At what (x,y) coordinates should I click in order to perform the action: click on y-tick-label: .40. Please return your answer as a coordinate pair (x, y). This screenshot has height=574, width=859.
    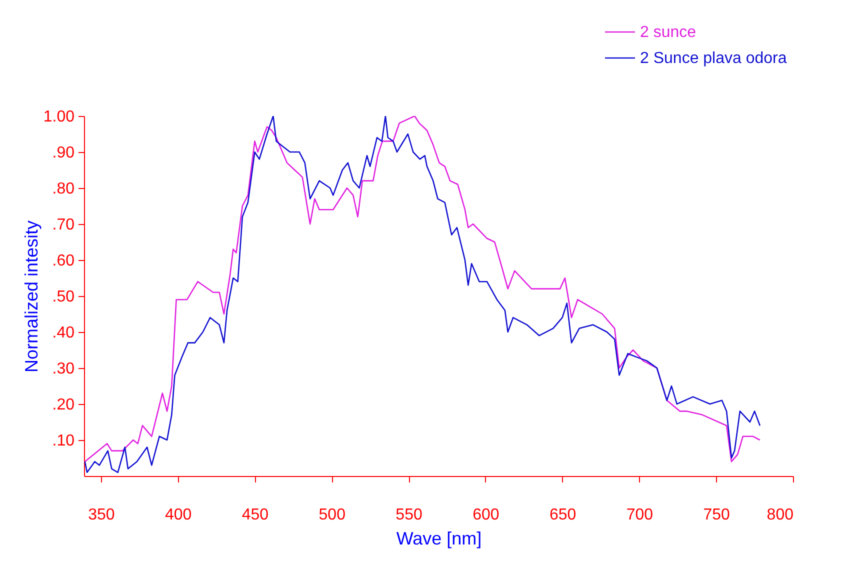
    Looking at the image, I should click on (63, 333).